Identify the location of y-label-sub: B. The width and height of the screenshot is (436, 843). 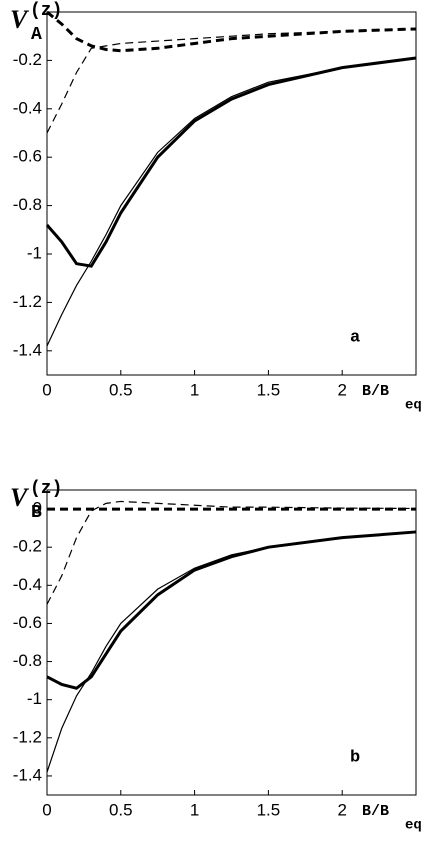
(36, 513).